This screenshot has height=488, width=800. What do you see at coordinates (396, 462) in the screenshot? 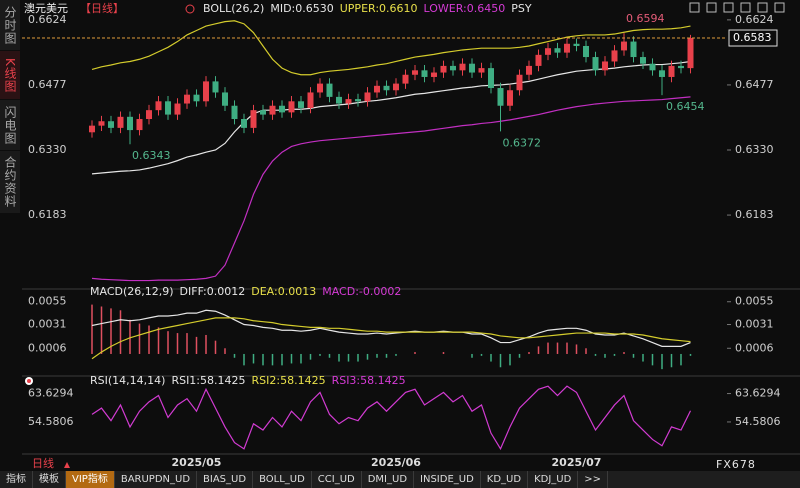
I see `x-tick-label: 2025/06` at bounding box center [396, 462].